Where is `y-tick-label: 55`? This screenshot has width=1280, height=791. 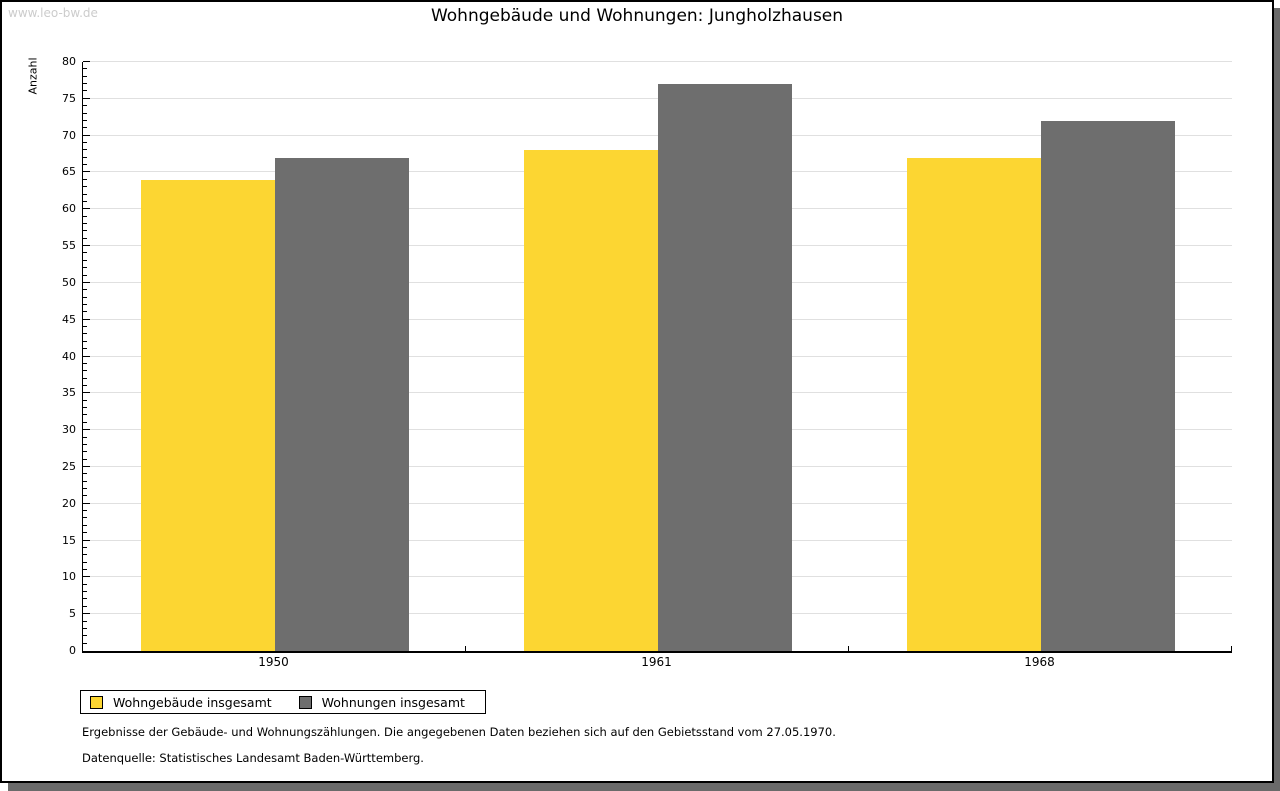
y-tick-label: 55 is located at coordinates (69, 246).